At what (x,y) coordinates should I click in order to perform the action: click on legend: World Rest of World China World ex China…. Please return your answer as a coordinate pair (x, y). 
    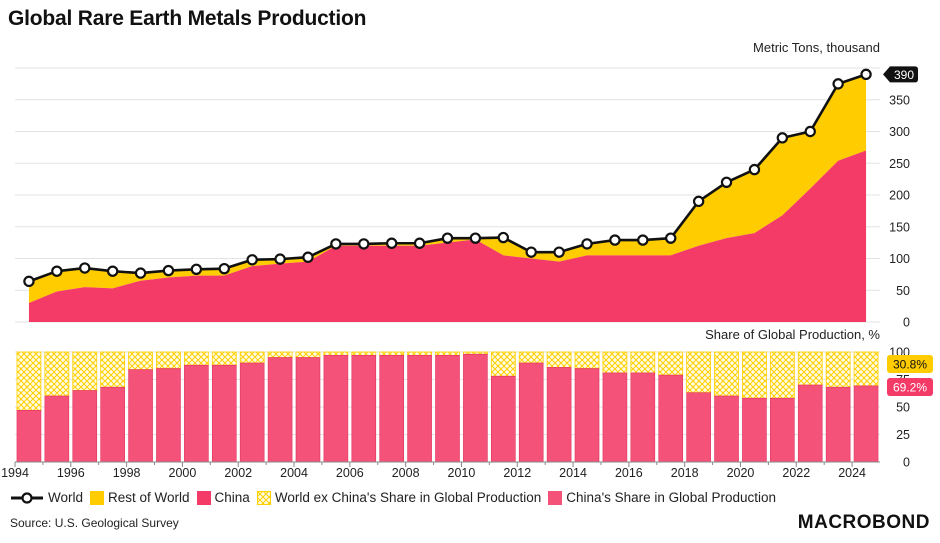
    Looking at the image, I should click on (396, 497).